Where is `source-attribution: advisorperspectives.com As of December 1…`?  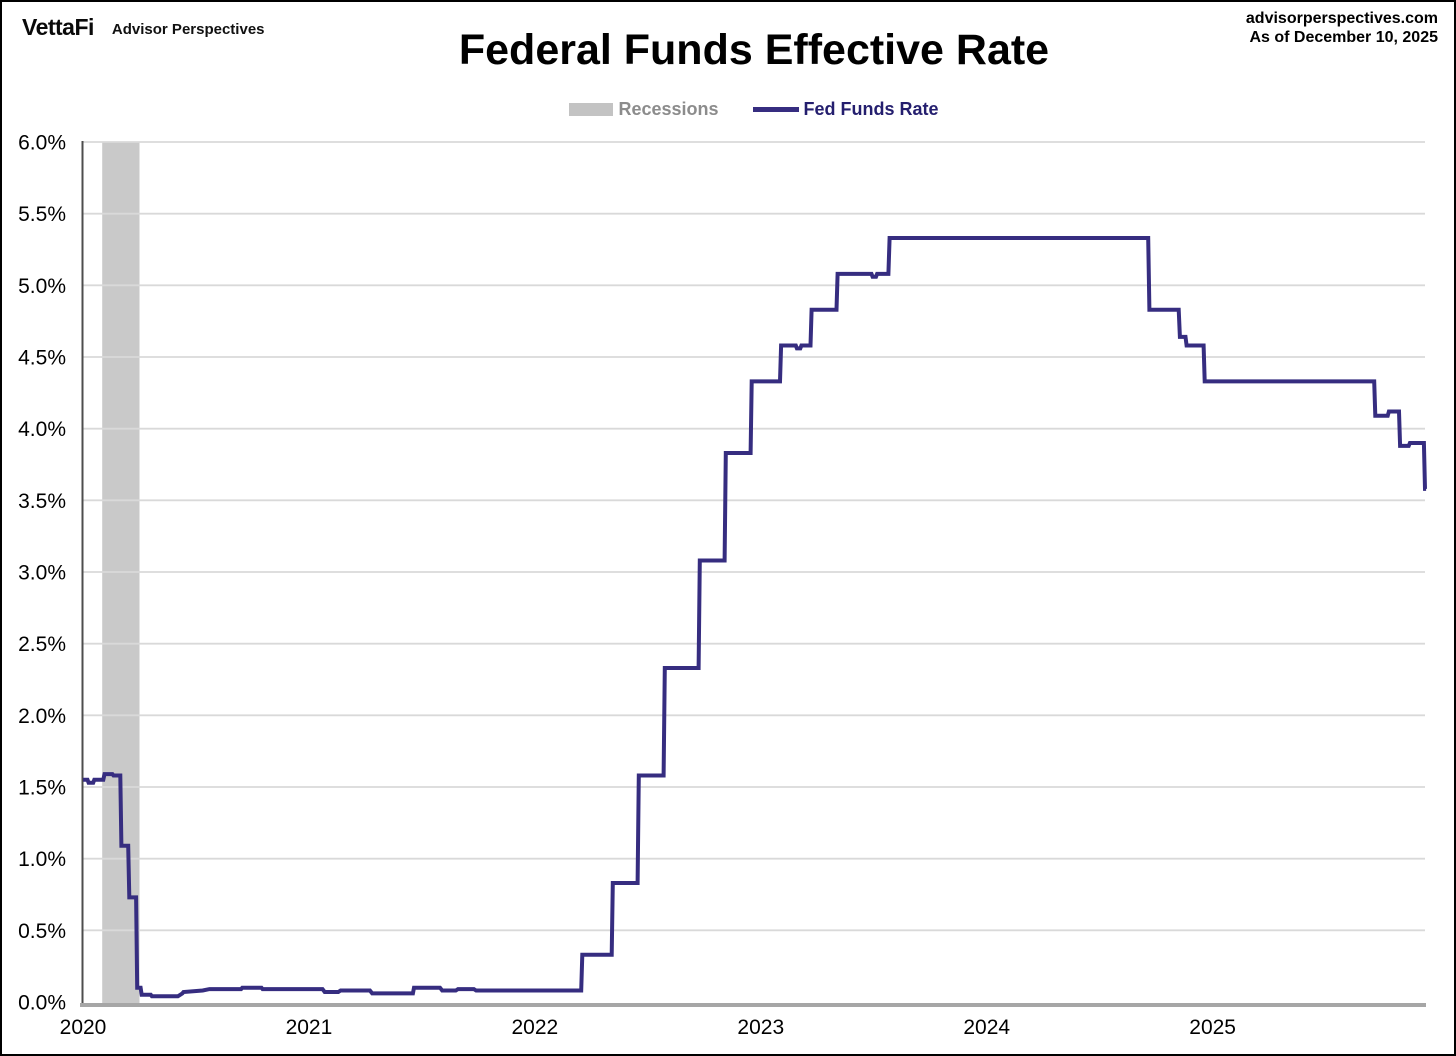
source-attribution: advisorperspectives.com As of December 1… is located at coordinates (1342, 28).